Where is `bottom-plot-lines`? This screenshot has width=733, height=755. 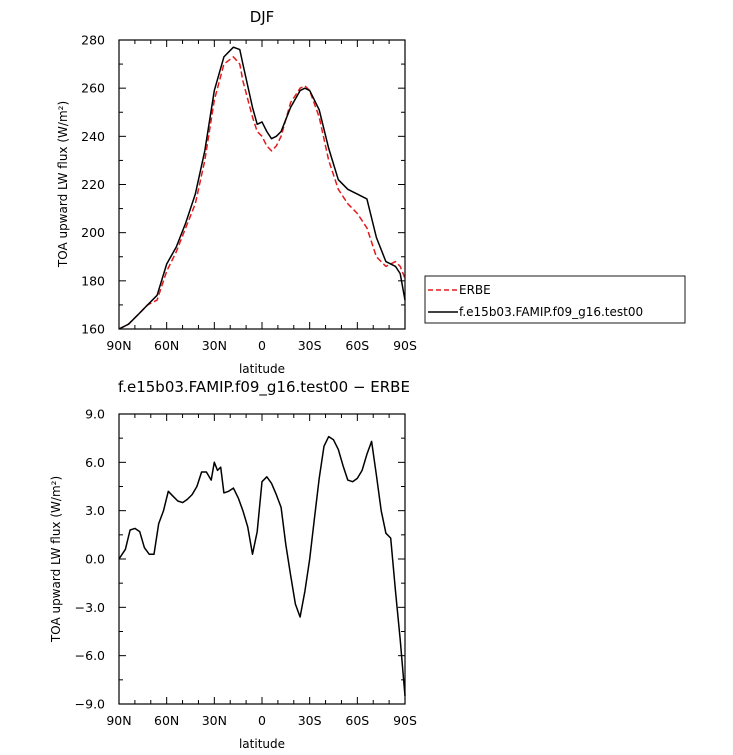
bottom-plot-lines is located at coordinates (262, 565).